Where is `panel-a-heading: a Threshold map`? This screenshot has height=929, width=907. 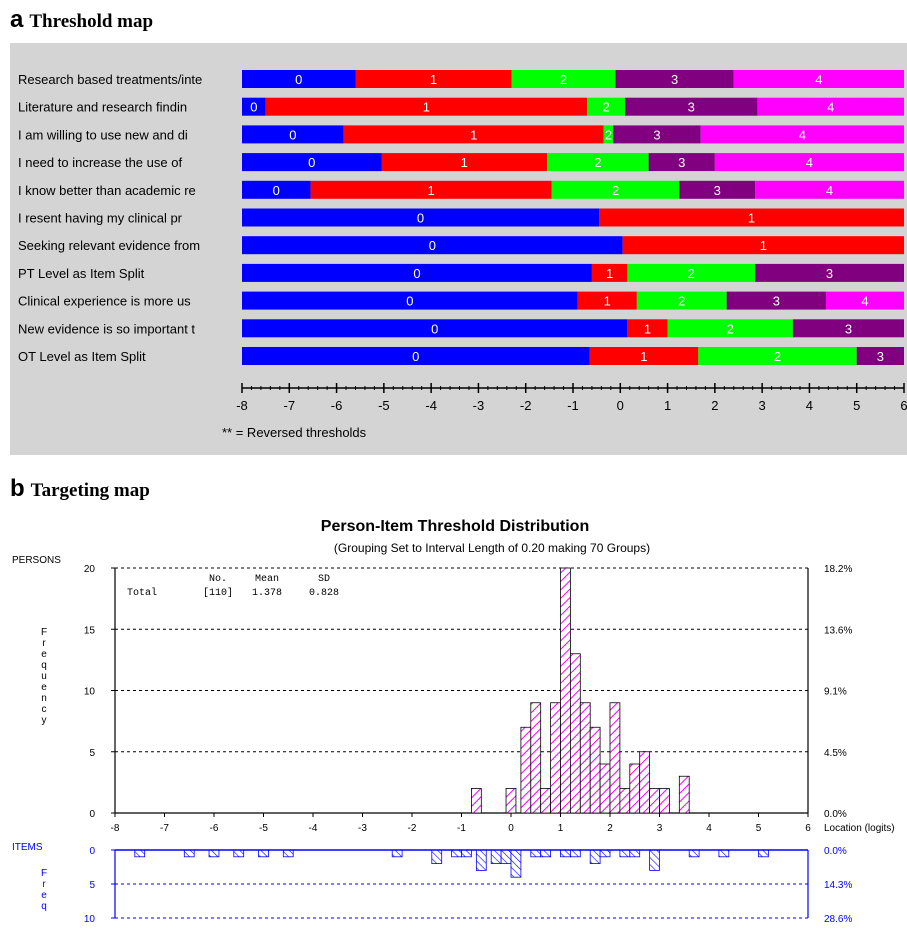 panel-a-heading: a Threshold map is located at coordinates (81, 20).